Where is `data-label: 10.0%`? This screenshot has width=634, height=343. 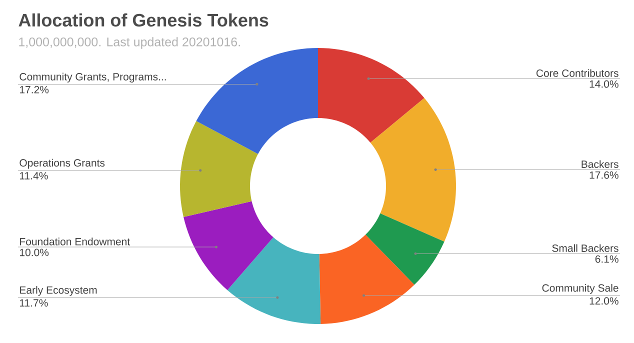 data-label: 10.0% is located at coordinates (34, 252).